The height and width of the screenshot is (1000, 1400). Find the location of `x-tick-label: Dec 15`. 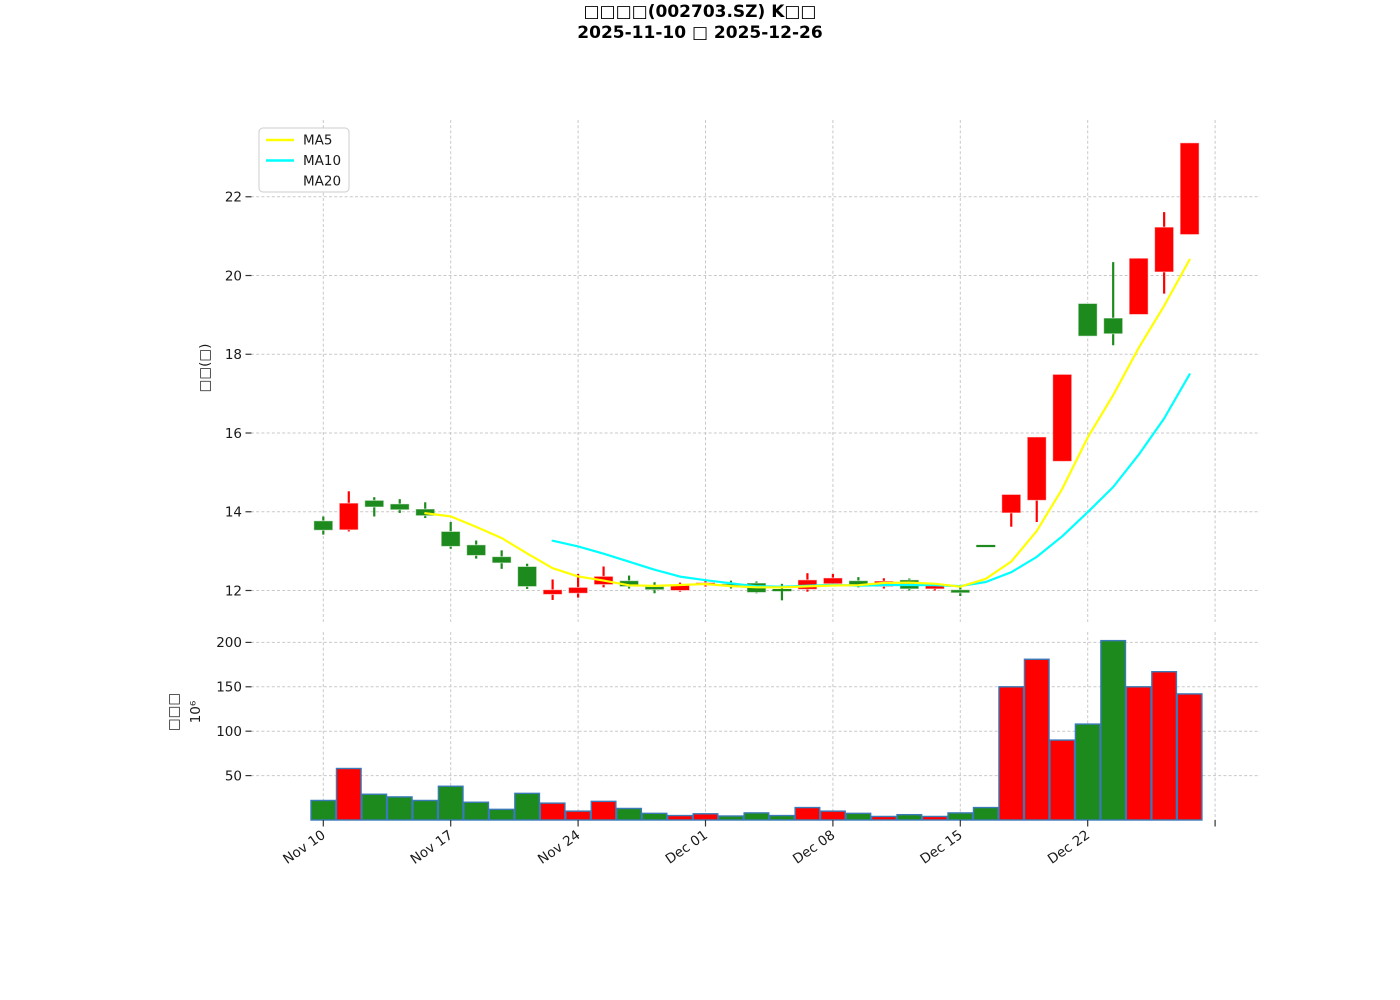

x-tick-label: Dec 15 is located at coordinates (941, 847).